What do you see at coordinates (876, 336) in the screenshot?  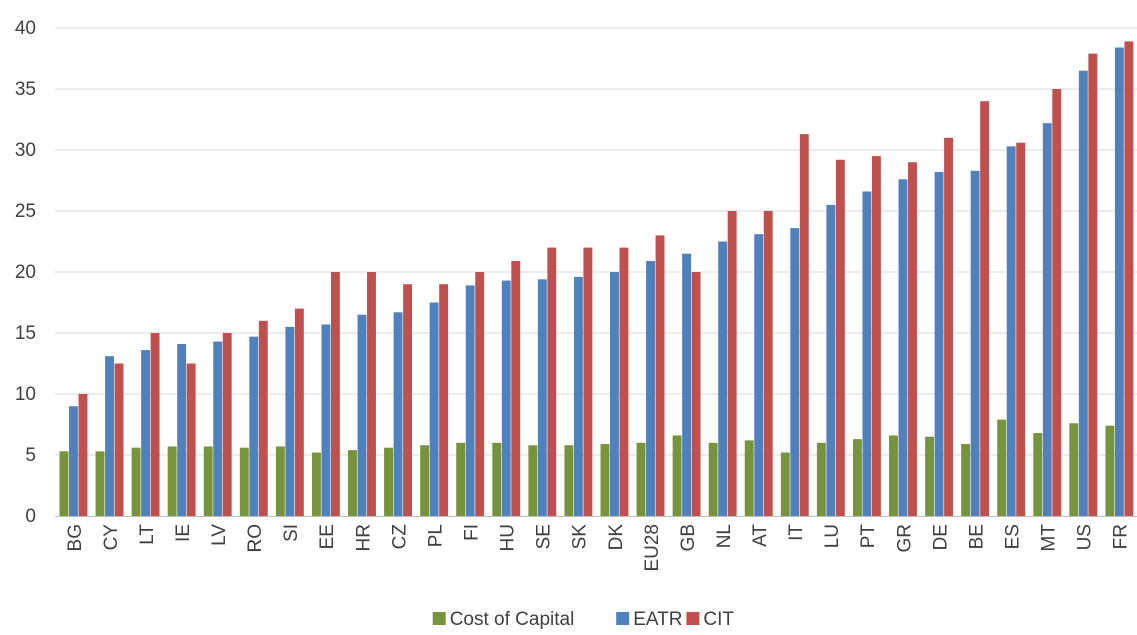 I see `bar-cit-pt` at bounding box center [876, 336].